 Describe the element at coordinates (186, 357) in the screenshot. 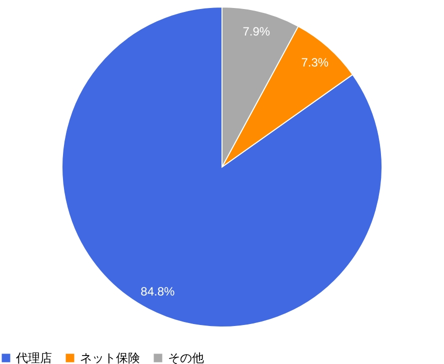

I see `legend-label: その他` at that location.